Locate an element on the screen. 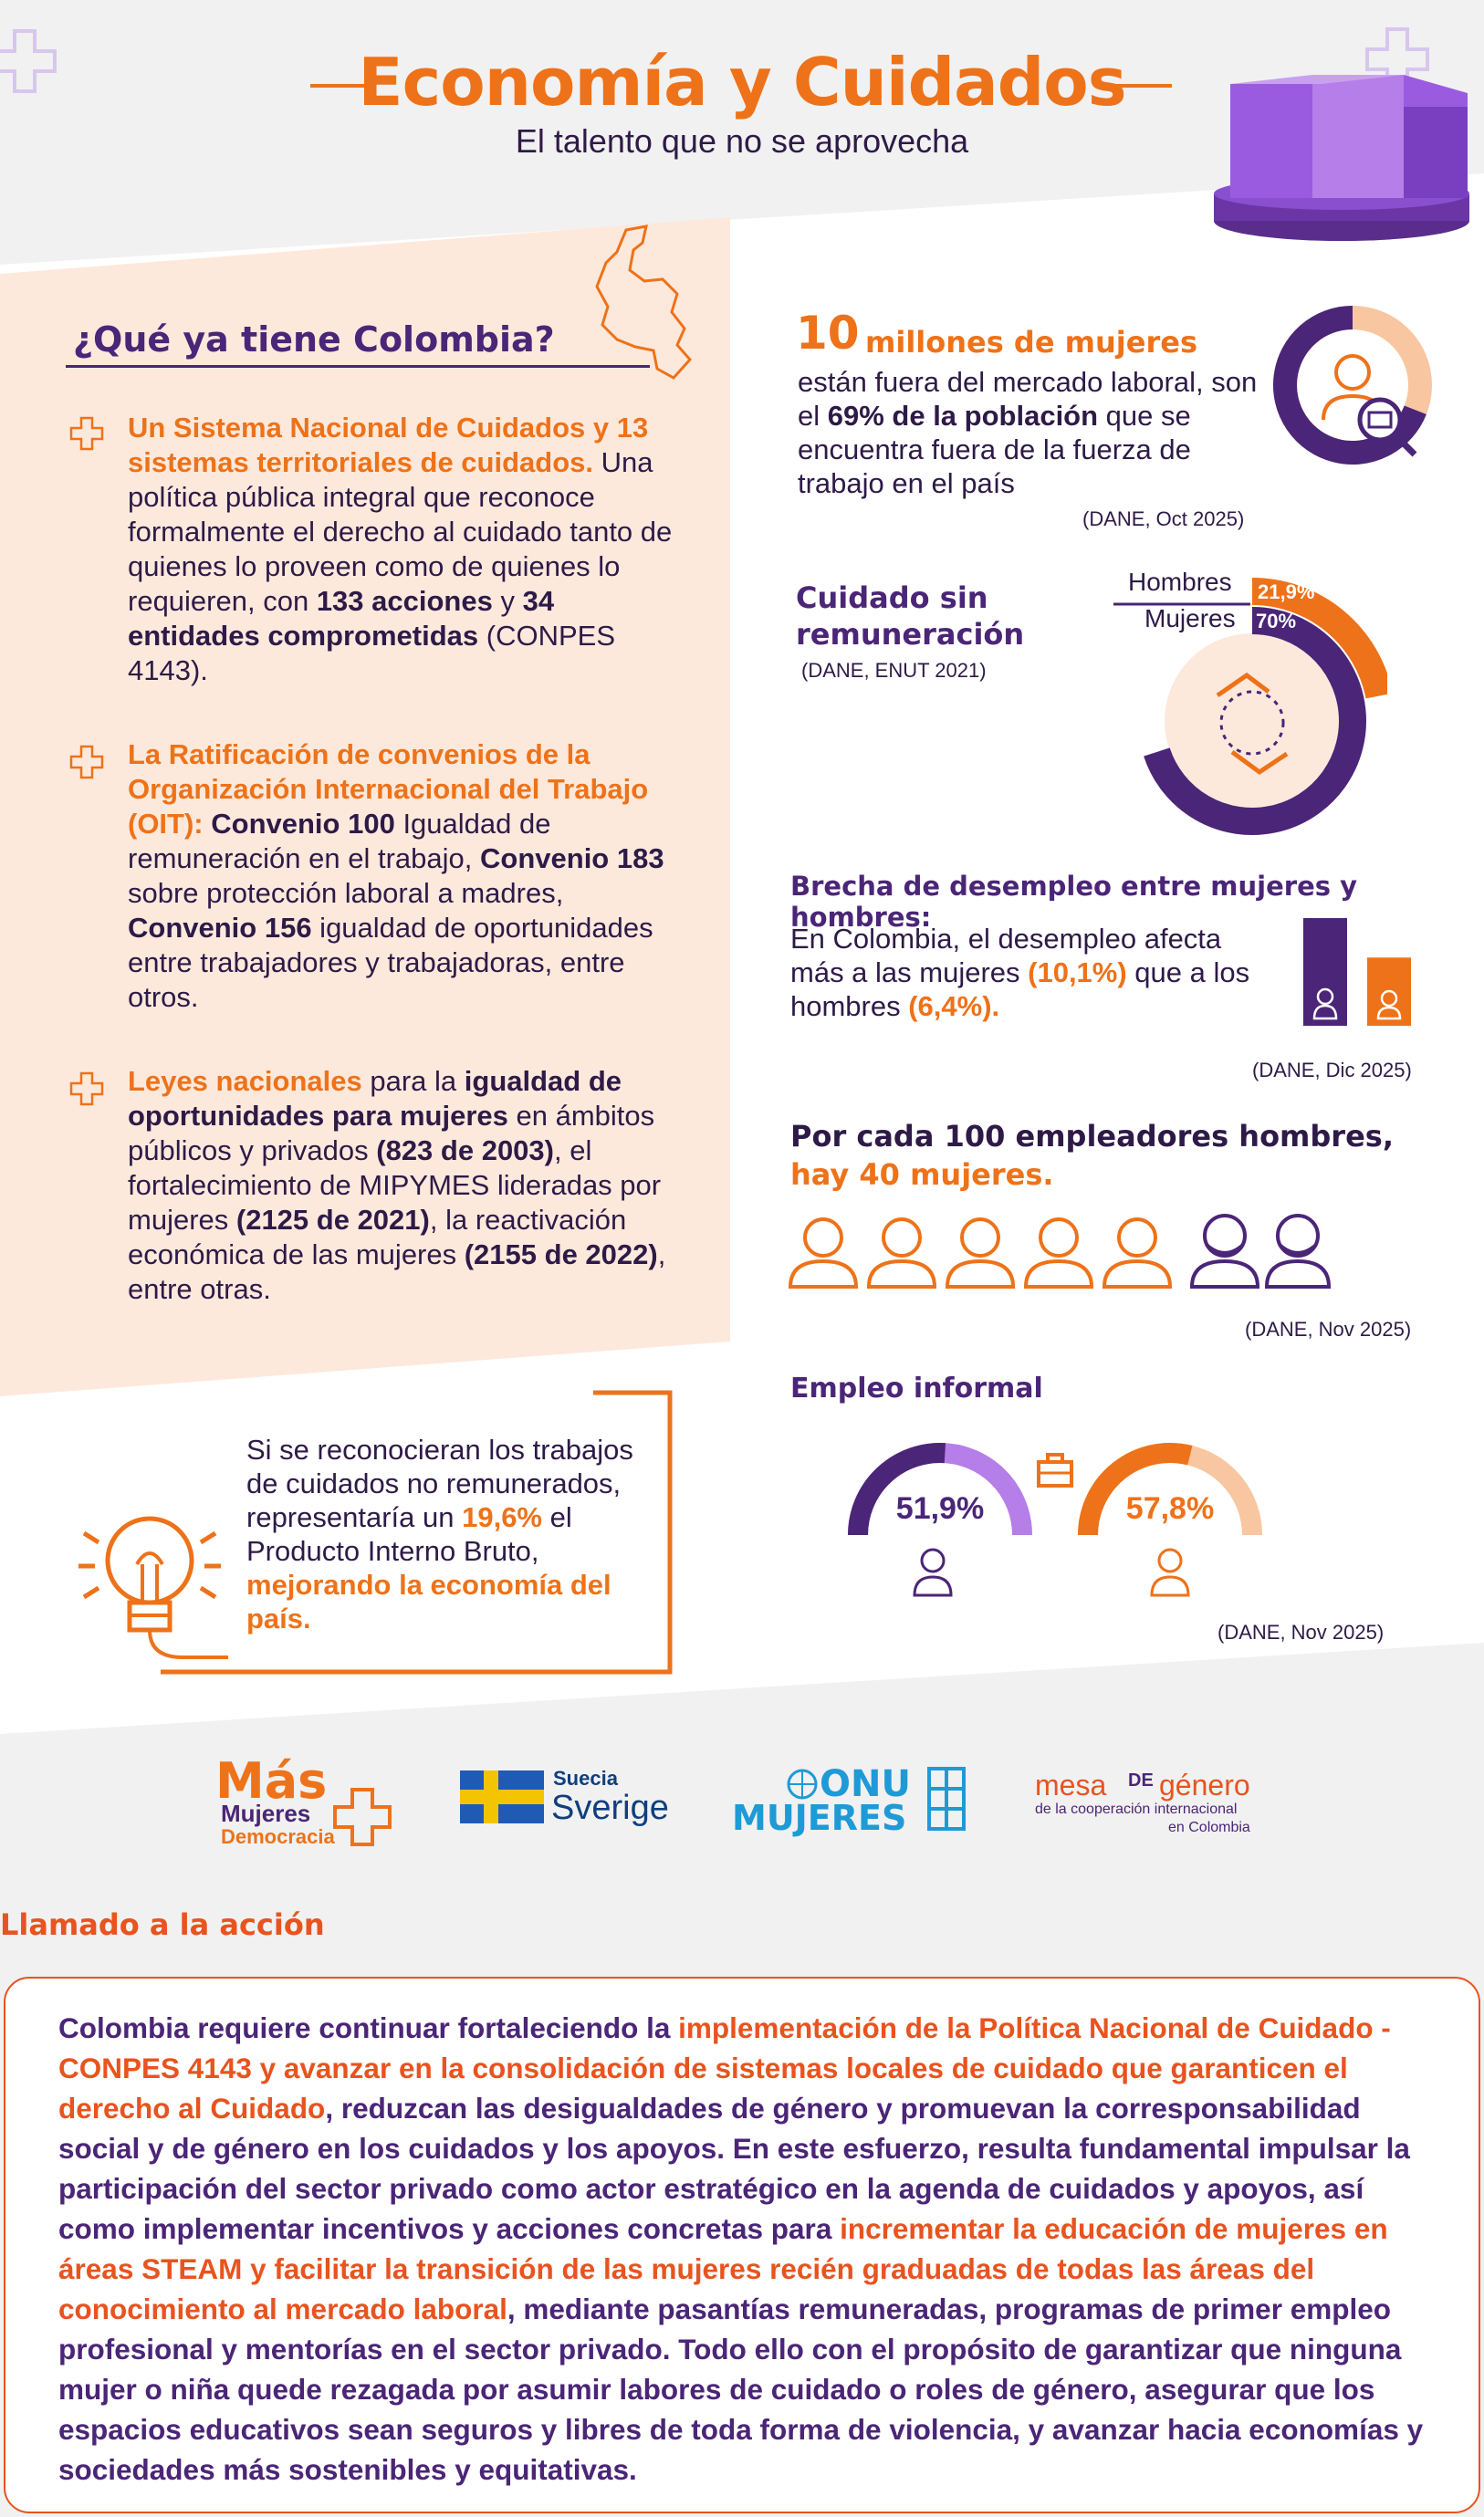 The width and height of the screenshot is (1484, 2517). care-heading-line1: Cuidado sin is located at coordinates (892, 597).